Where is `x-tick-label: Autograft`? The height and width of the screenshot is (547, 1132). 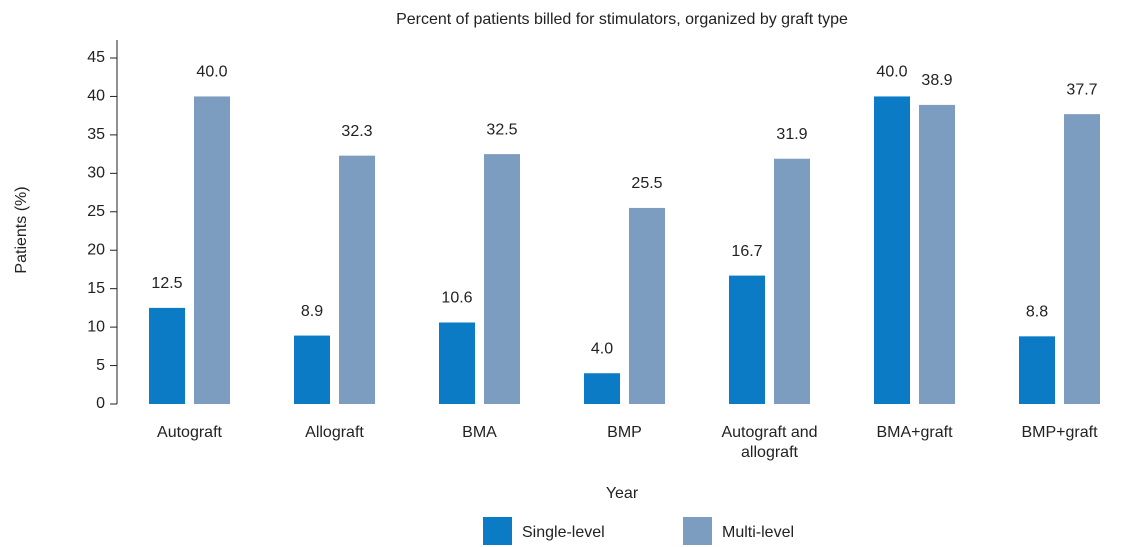
x-tick-label: Autograft is located at coordinates (189, 432).